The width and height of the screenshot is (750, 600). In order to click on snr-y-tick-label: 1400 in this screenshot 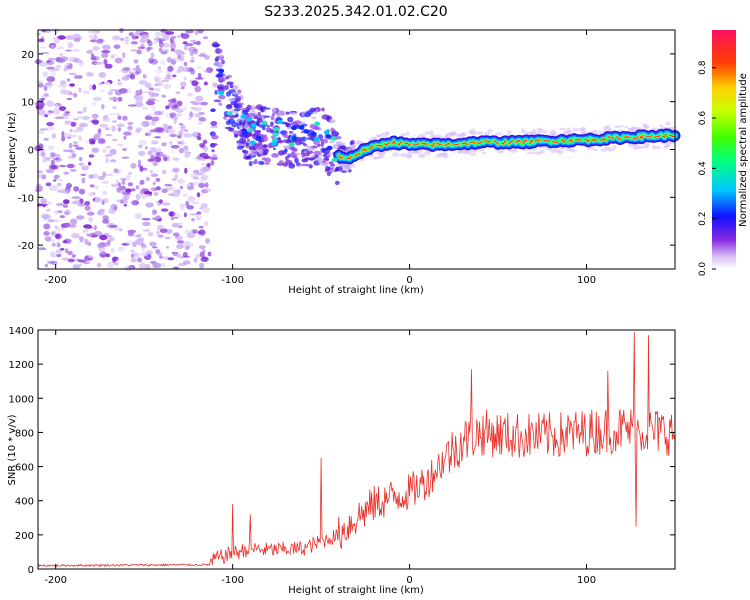, I will do `click(21, 331)`.